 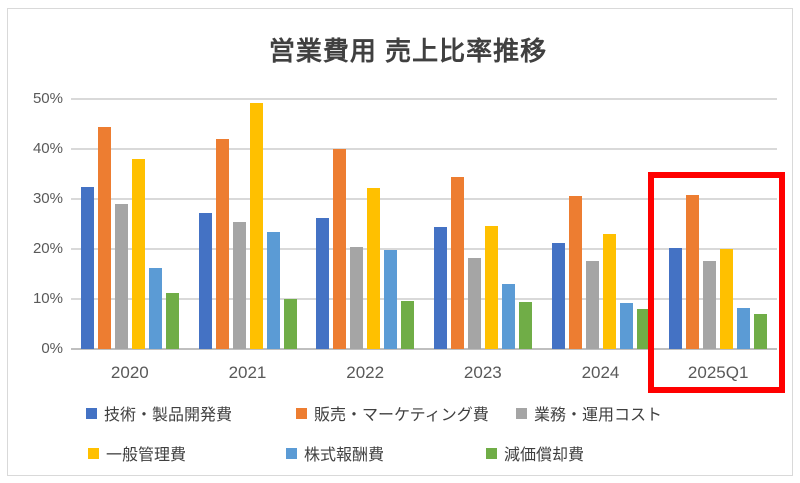 What do you see at coordinates (544, 455) in the screenshot?
I see `legend-label: 減価償却費` at bounding box center [544, 455].